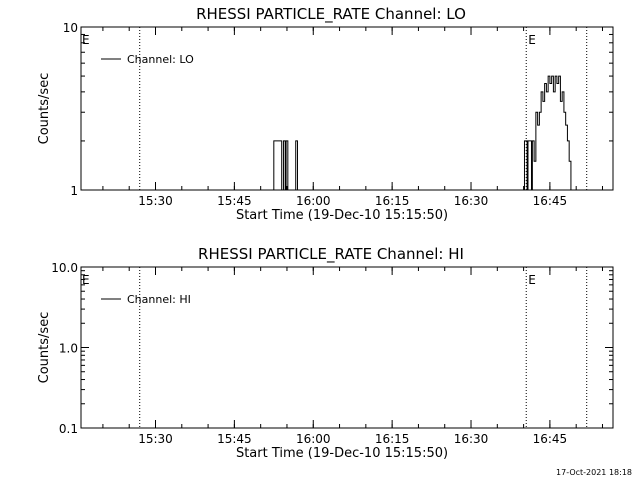  What do you see at coordinates (68, 349) in the screenshot?
I see `y-tick-label: 1.0` at bounding box center [68, 349].